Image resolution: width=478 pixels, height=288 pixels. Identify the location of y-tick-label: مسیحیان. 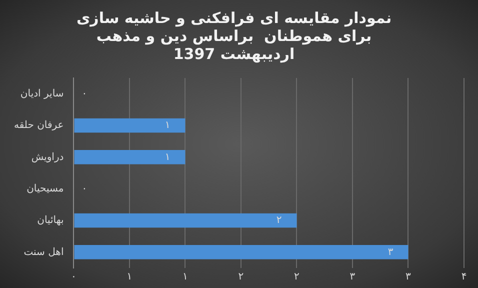
(45, 188).